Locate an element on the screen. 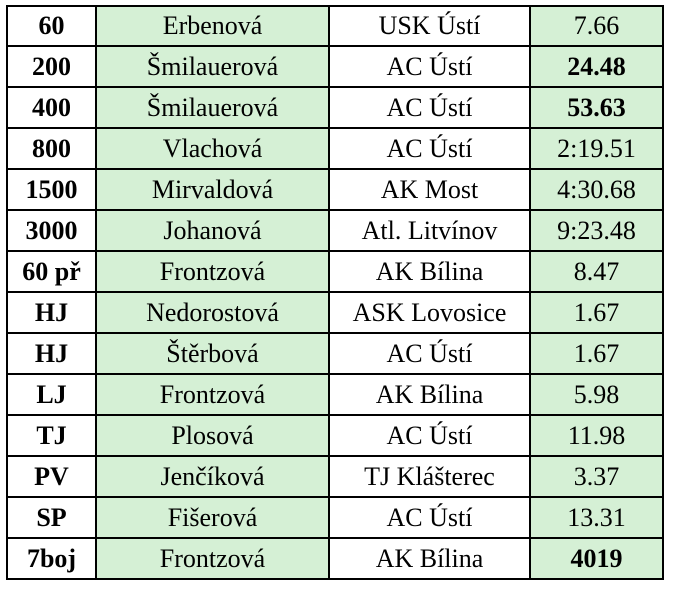  table-row: 400 Šmilauerová AC Ústí 53.63 is located at coordinates (335, 107).